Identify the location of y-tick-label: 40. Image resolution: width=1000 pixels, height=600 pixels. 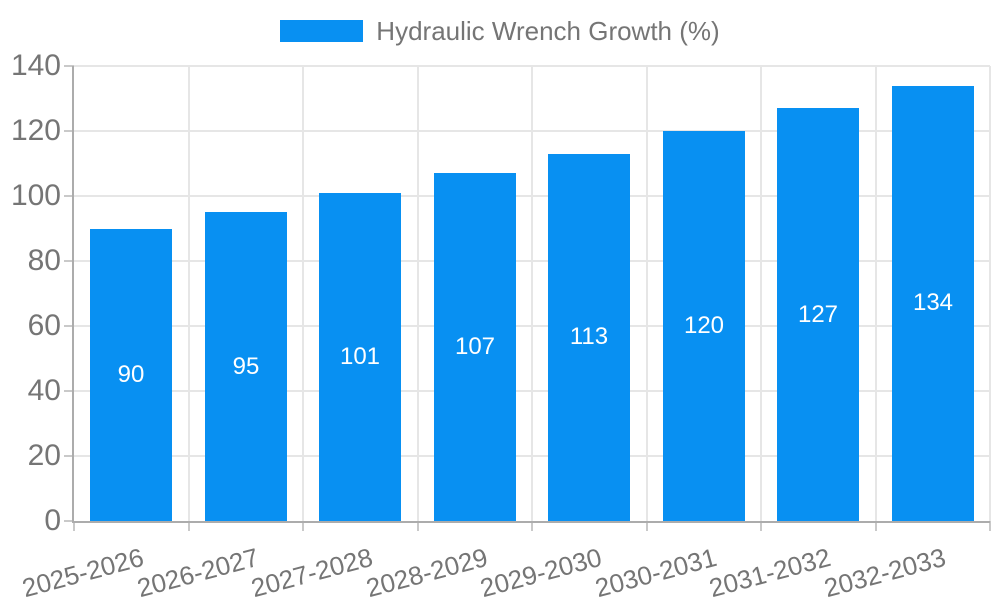
(44, 390).